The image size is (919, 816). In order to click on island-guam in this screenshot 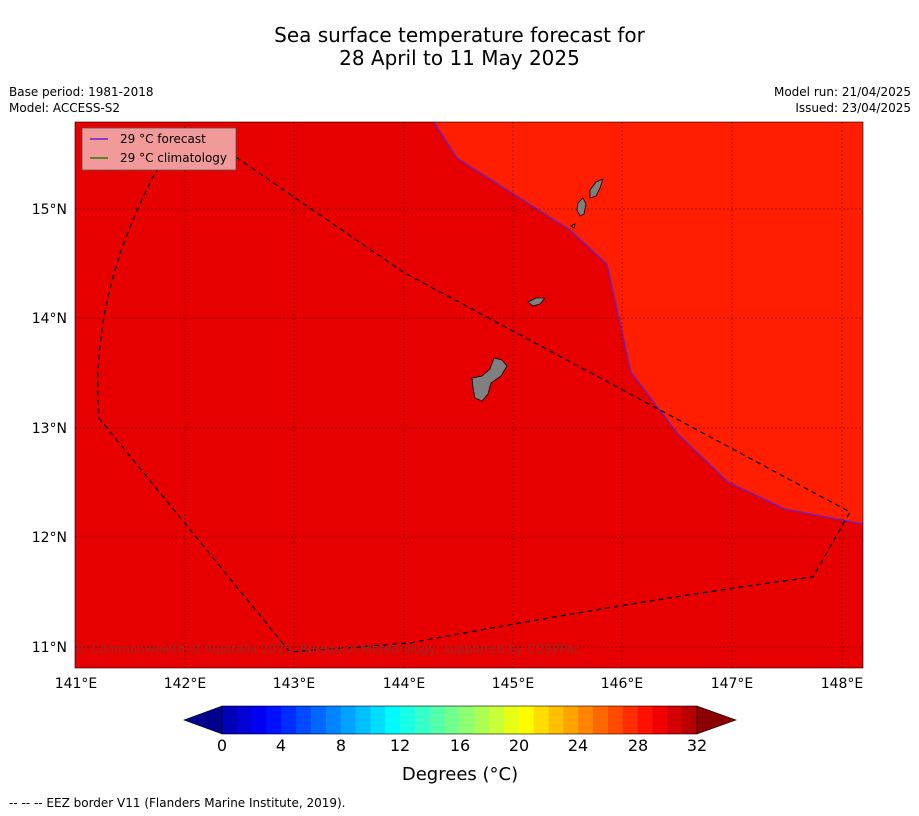, I will do `click(489, 379)`.